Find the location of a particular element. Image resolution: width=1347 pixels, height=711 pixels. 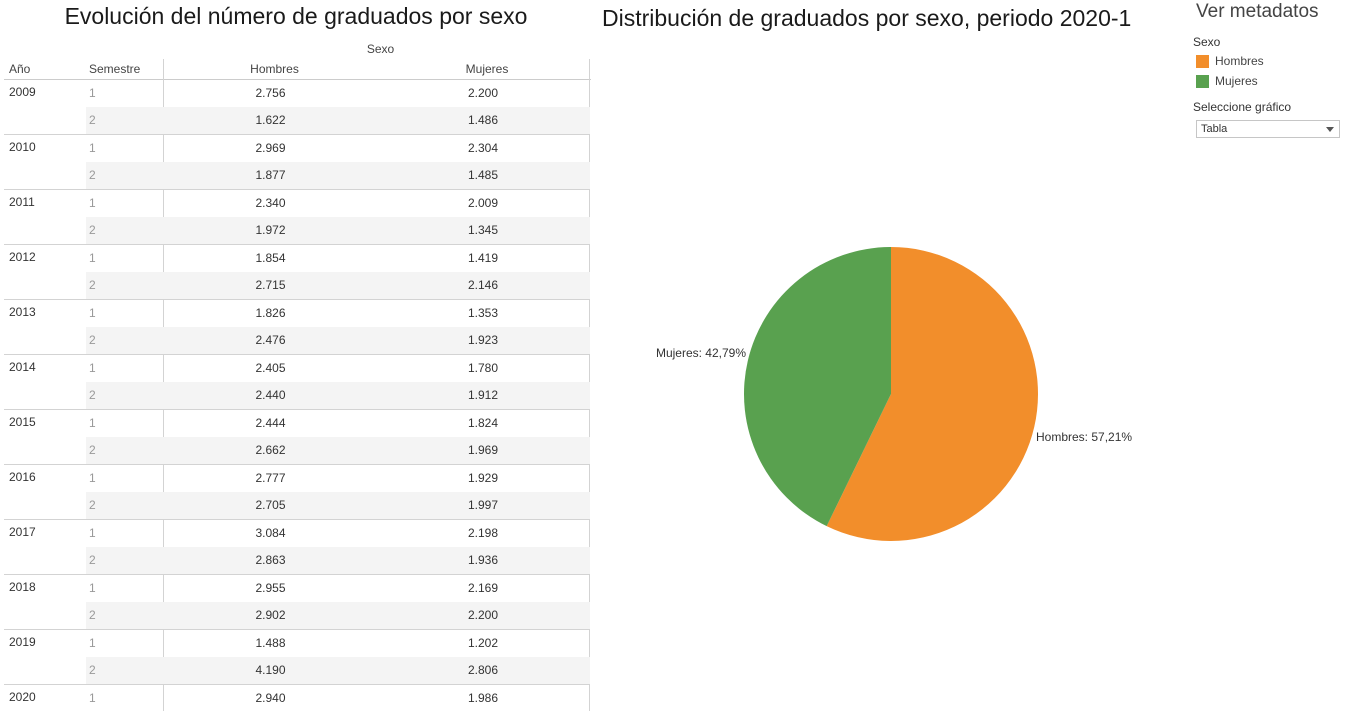

table-row: 1 2.340 2.009 is located at coordinates (297, 203).